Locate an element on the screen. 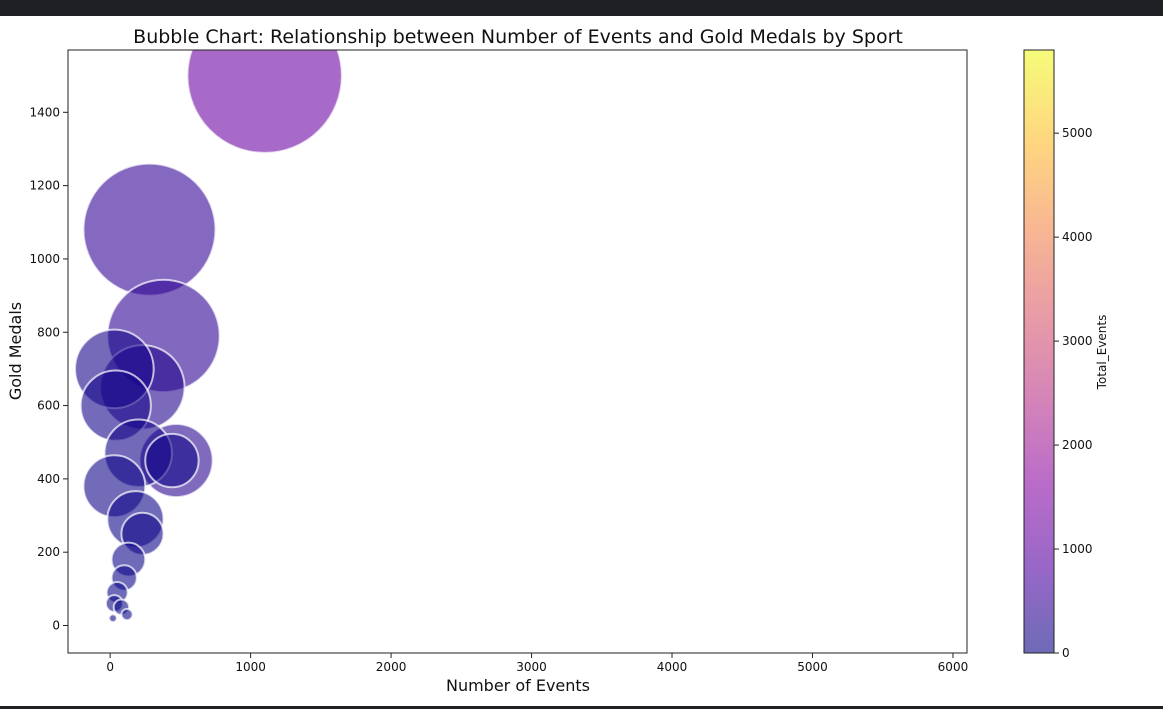 The height and width of the screenshot is (709, 1163). colorbar is located at coordinates (1039, 351).